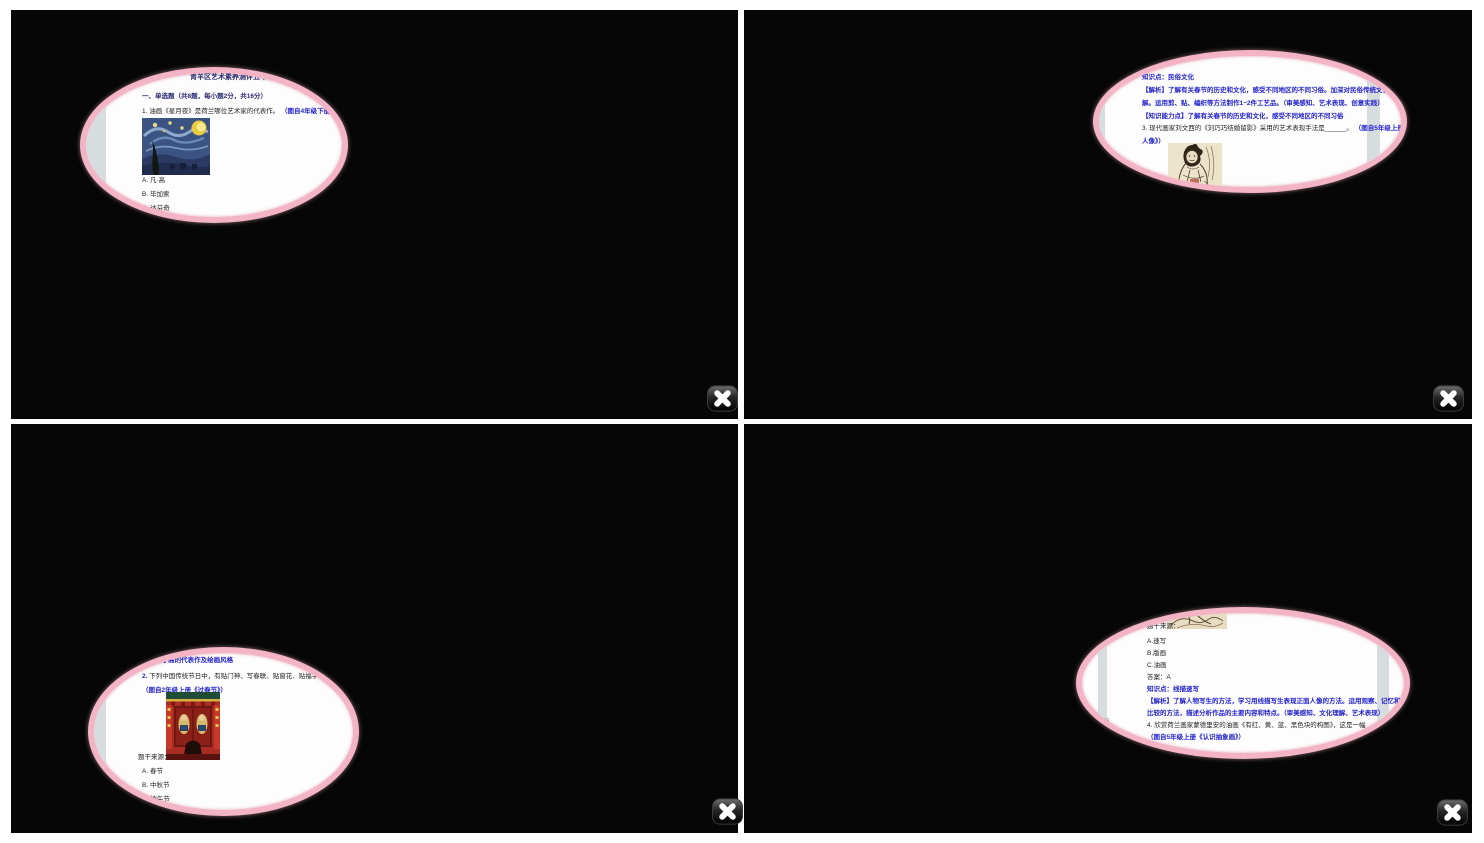 The width and height of the screenshot is (1484, 843). I want to click on analysis-line-1: 【解析】了解人物写生的方法，学习用线描写生表现正面人像的方法。运用观察、记忆和, so click(1274, 701).